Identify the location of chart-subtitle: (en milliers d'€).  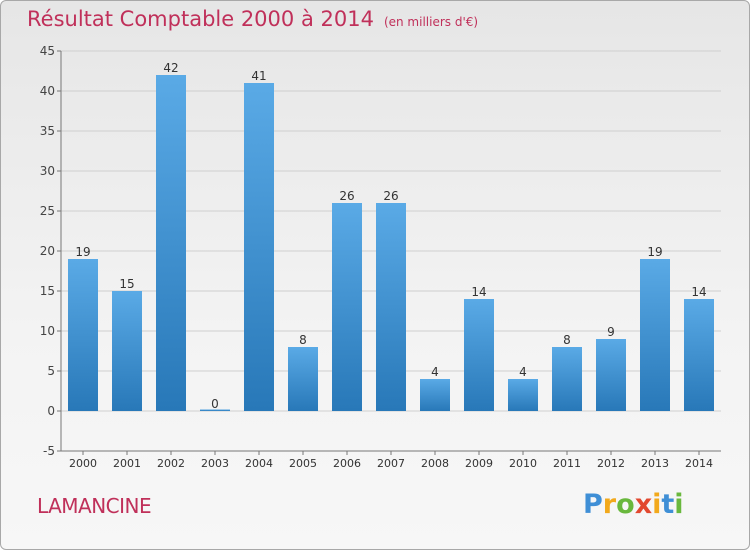
(431, 22).